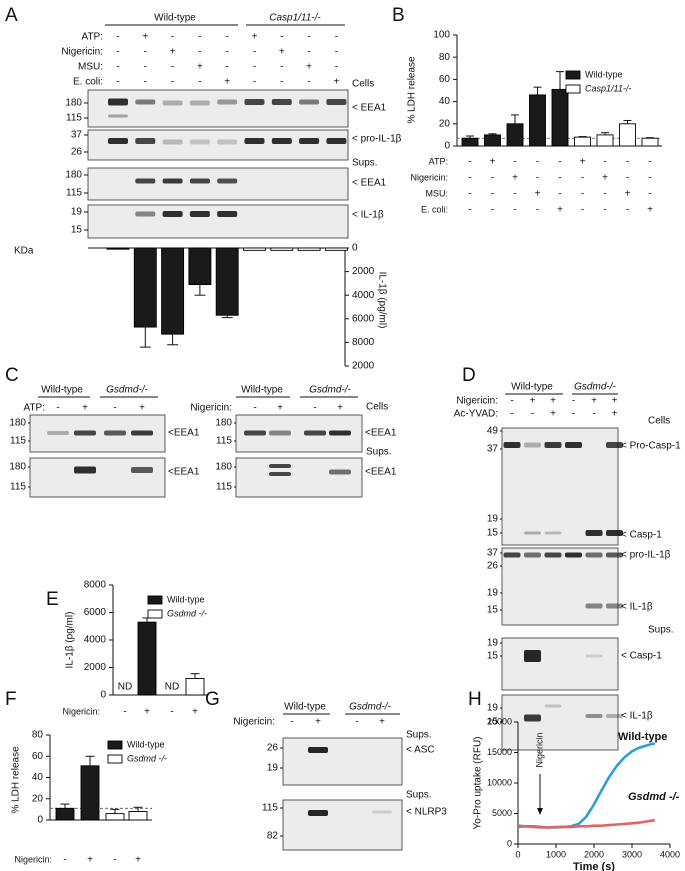  Describe the element at coordinates (556, 854) in the screenshot. I see `x-tick-label: 1000` at that location.